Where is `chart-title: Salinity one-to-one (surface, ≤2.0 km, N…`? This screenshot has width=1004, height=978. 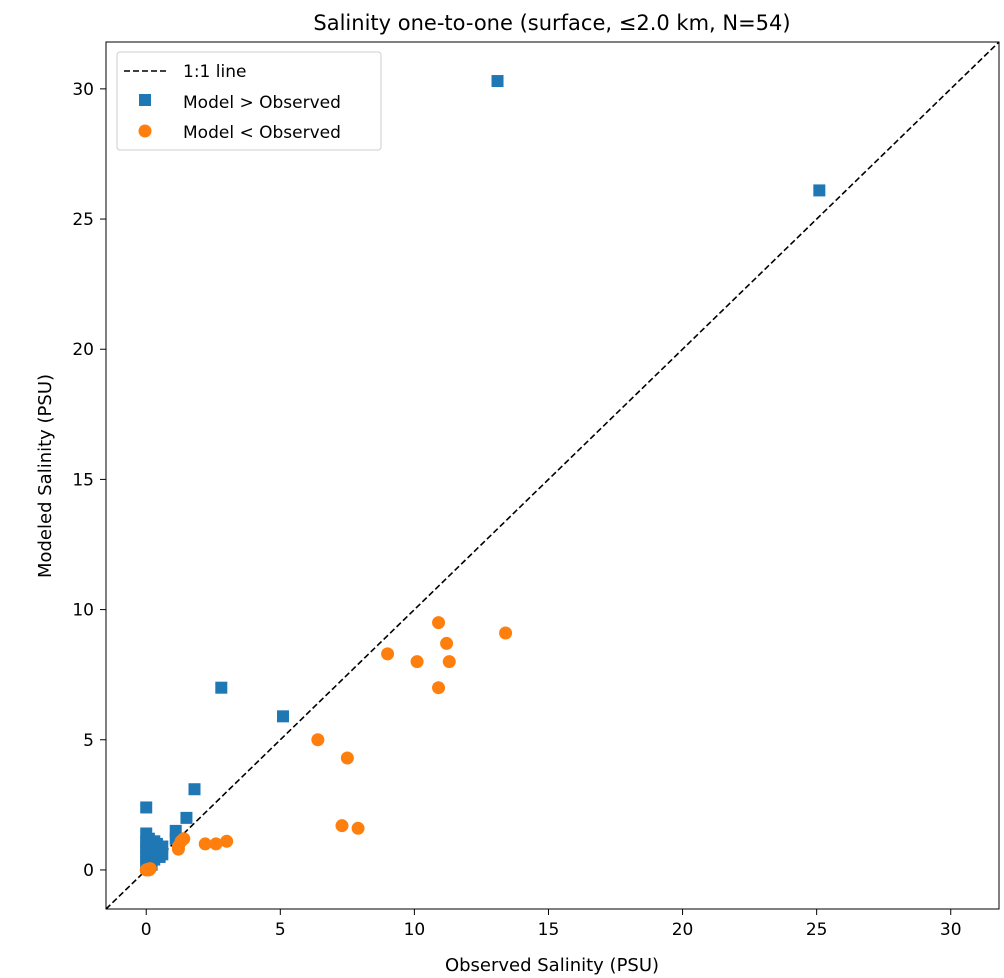
chart-title: Salinity one-to-one (surface, ≤2.0 km, N… is located at coordinates (551, 23).